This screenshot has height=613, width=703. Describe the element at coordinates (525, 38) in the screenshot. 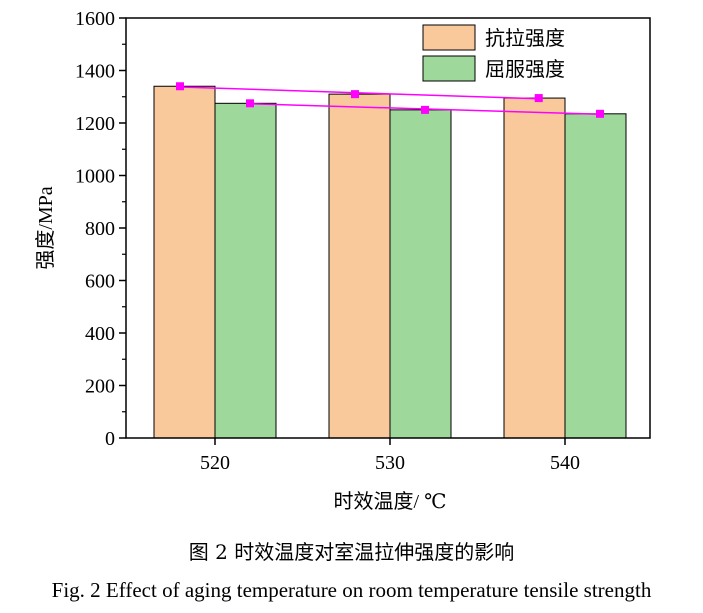

I see `legend-label-tensile: 抗拉强度` at that location.